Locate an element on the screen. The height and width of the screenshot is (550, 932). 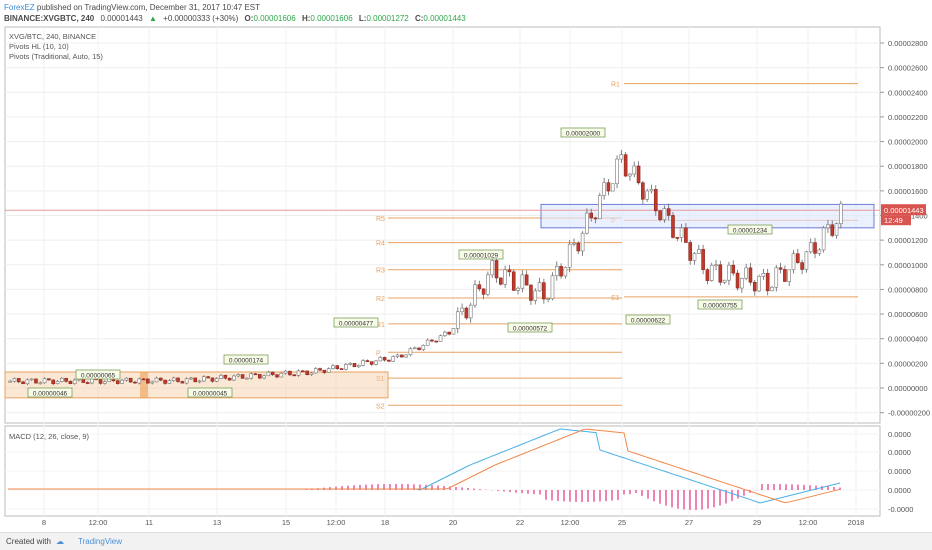
pivot-band-marker is located at coordinates (144, 384).